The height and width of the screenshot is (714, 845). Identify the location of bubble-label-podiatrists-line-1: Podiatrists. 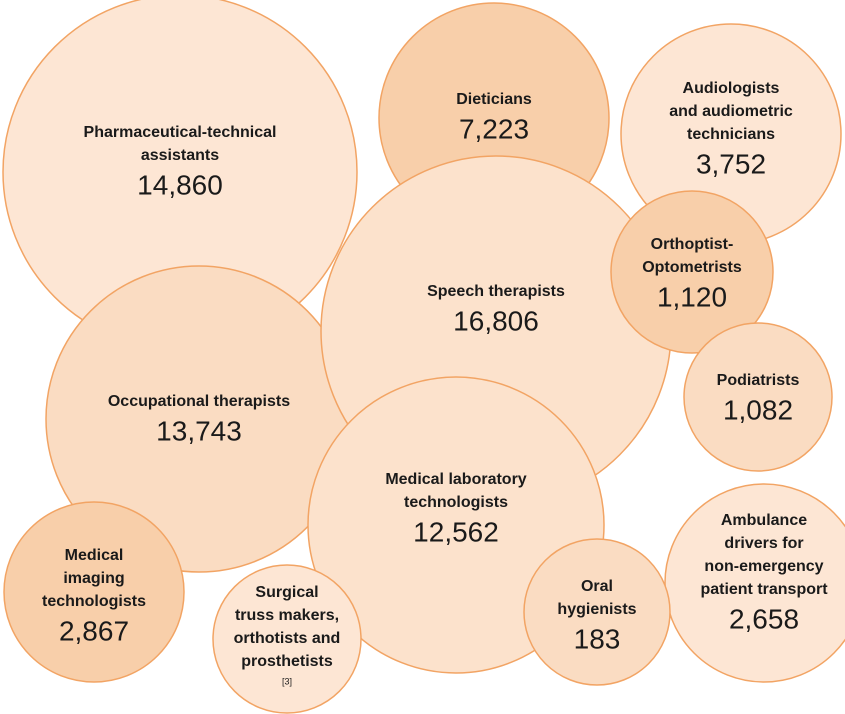
(758, 380).